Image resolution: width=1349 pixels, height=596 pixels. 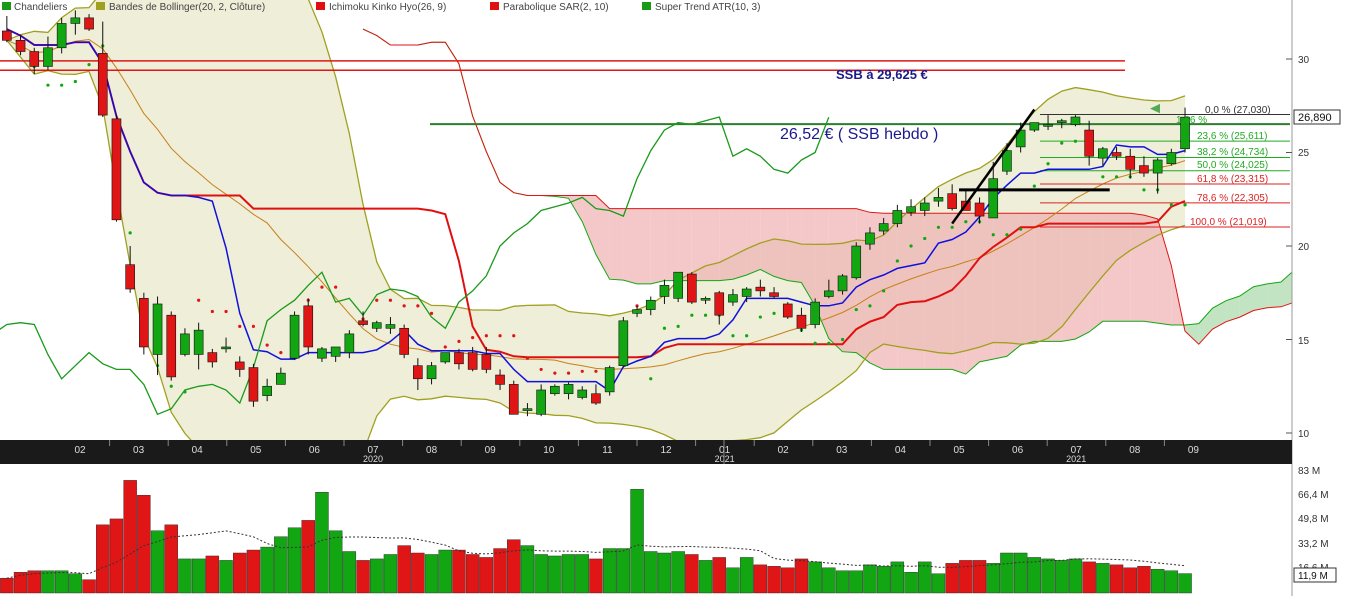 I want to click on time-axis-label: 08, so click(x=432, y=450).